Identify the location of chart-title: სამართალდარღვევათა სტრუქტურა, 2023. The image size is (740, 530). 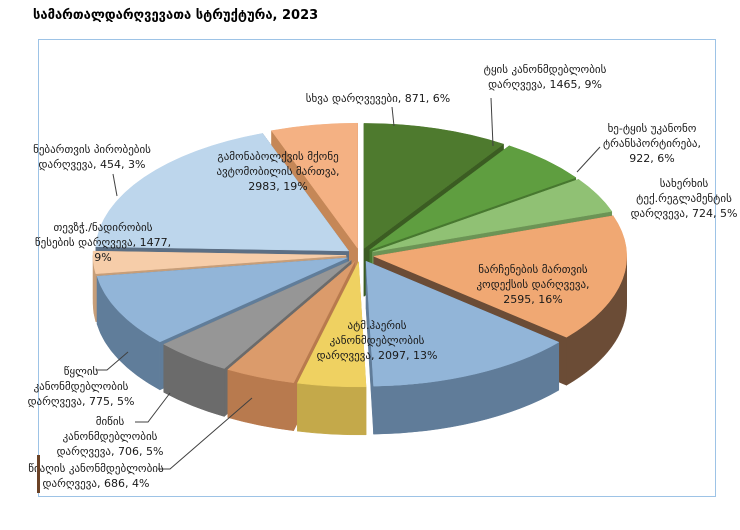
(176, 15).